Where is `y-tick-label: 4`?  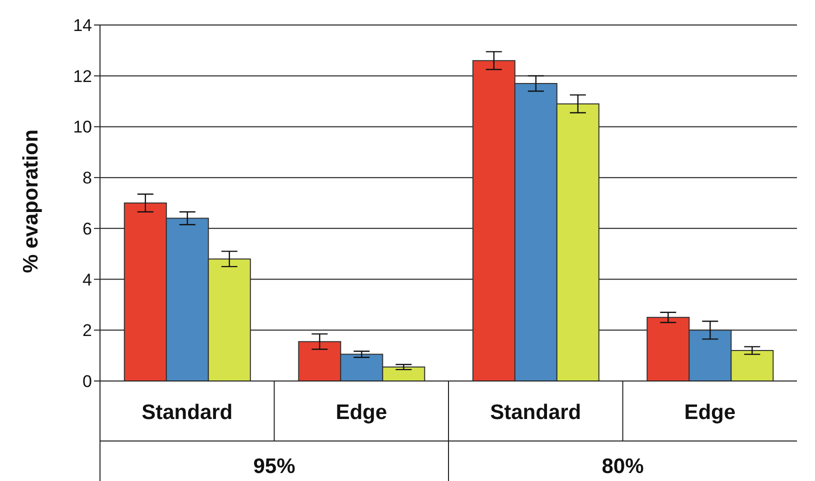 y-tick-label: 4 is located at coordinates (87, 280).